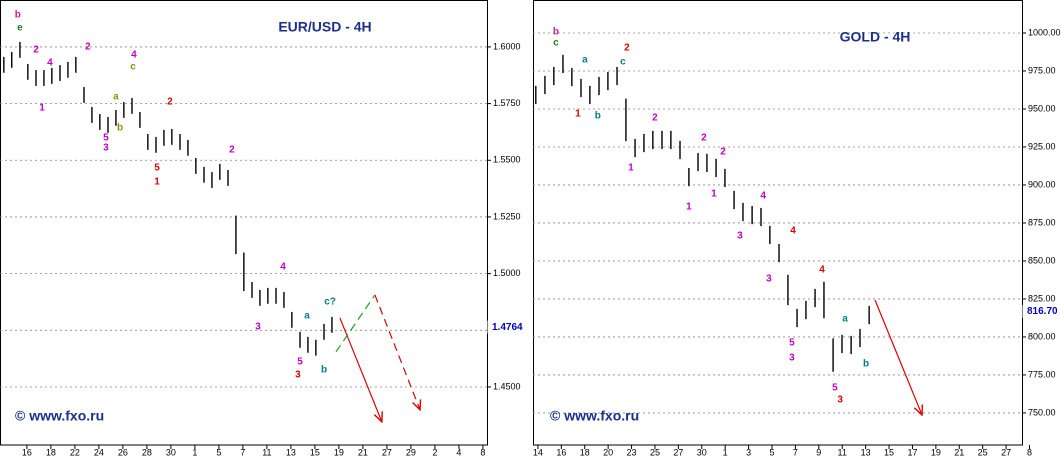 This screenshot has height=458, width=1061. Describe the element at coordinates (1042, 146) in the screenshot. I see `y-tick-label: 925.00` at that location.